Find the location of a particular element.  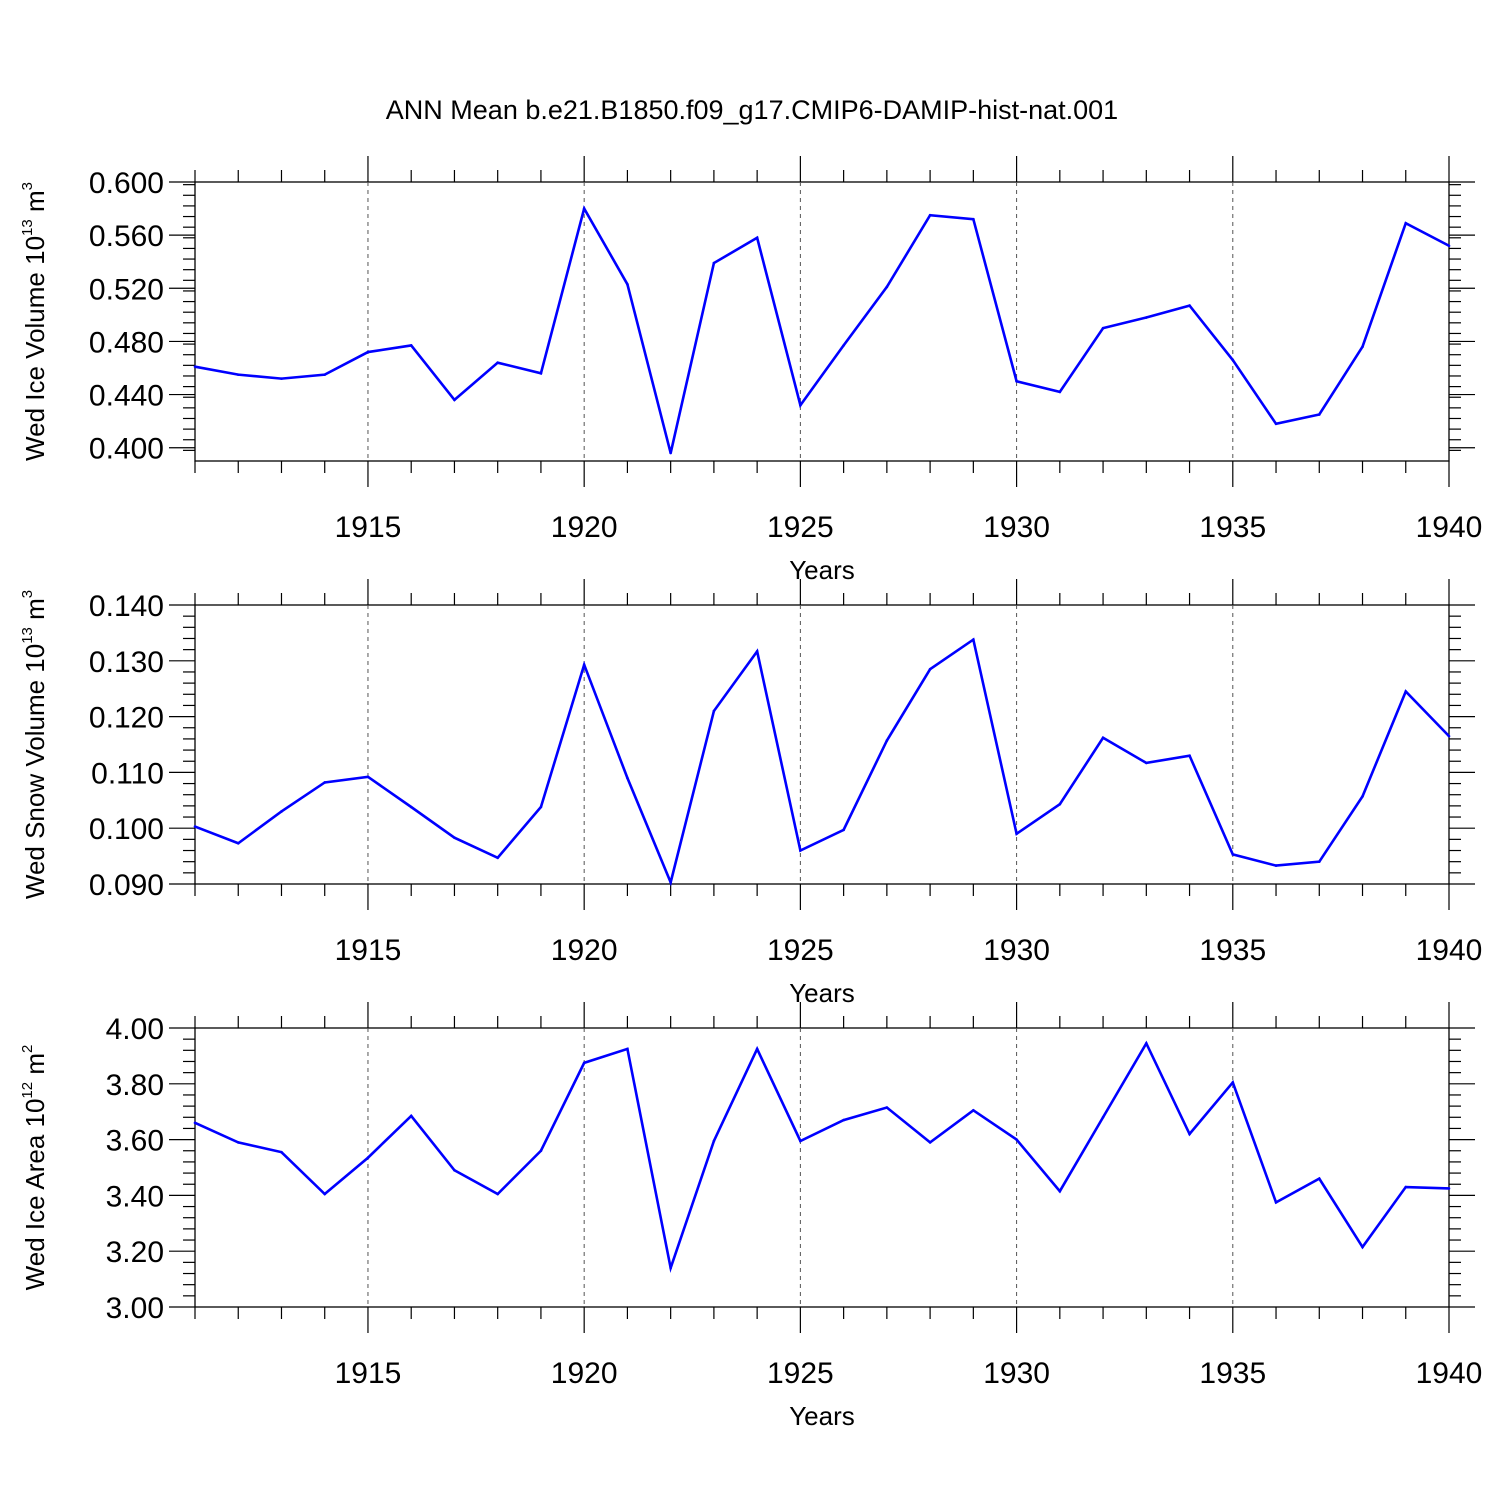

x-tick-label: 1930 is located at coordinates (1016, 950).